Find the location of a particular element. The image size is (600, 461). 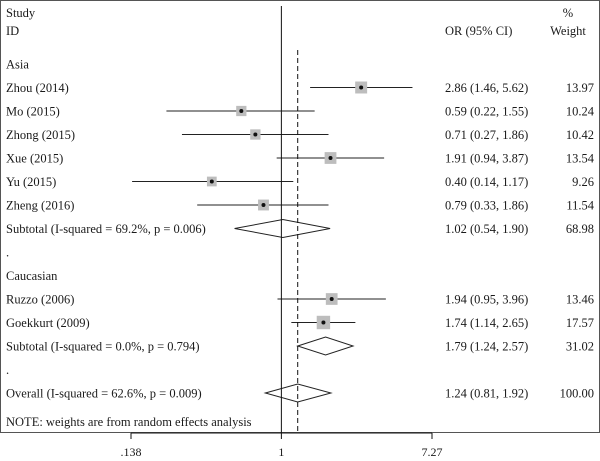

header-or-label: OR (95% CI) is located at coordinates (478, 31).